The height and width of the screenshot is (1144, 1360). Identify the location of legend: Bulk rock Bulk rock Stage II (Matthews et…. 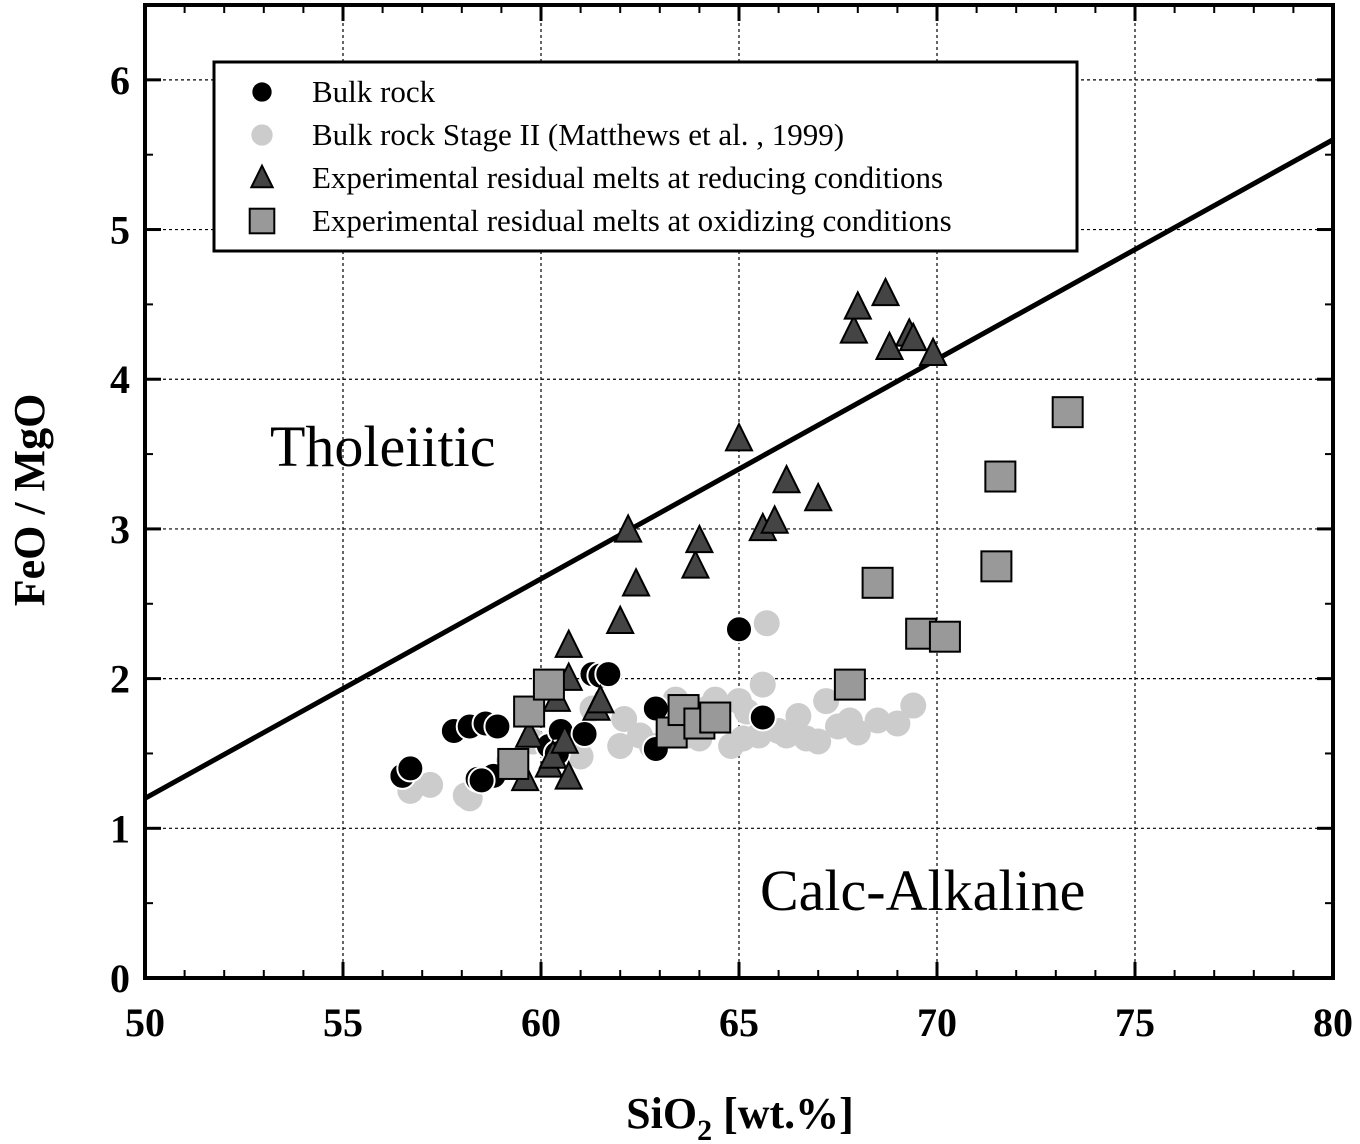
(645, 156).